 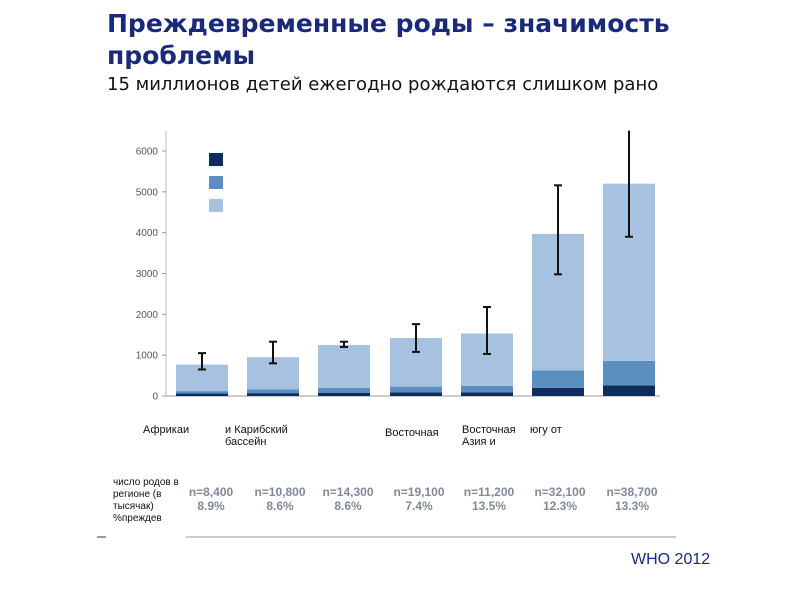 What do you see at coordinates (147, 356) in the screenshot?
I see `y-tick-label: 1000` at bounding box center [147, 356].